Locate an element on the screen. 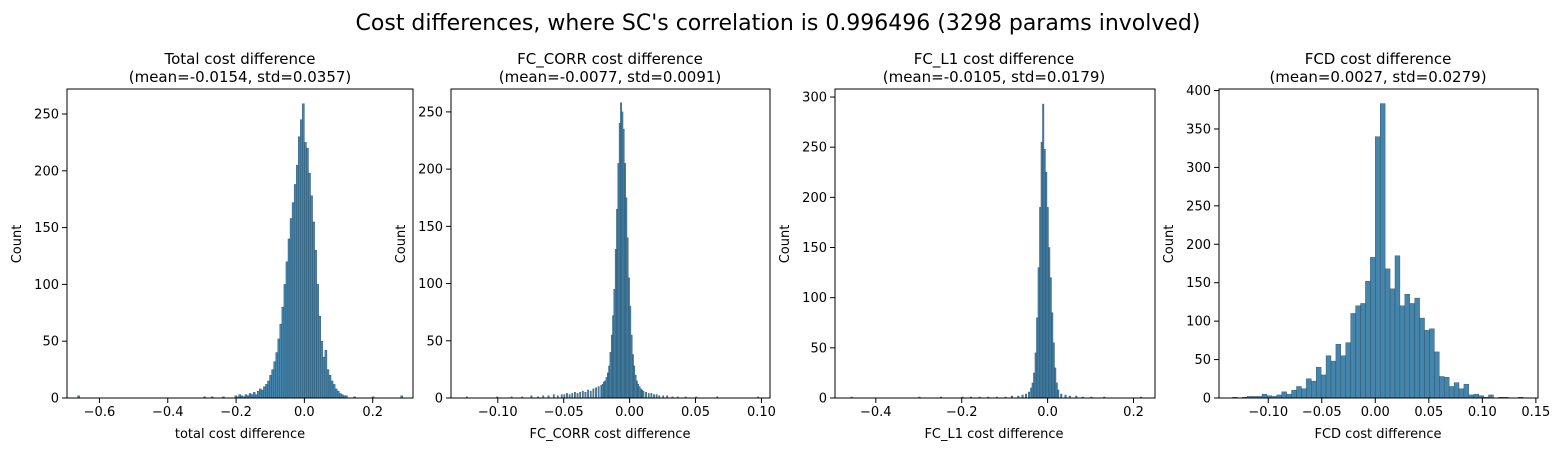 Image resolution: width=1561 pixels, height=451 pixels. y-tick-label: 300 is located at coordinates (814, 98).